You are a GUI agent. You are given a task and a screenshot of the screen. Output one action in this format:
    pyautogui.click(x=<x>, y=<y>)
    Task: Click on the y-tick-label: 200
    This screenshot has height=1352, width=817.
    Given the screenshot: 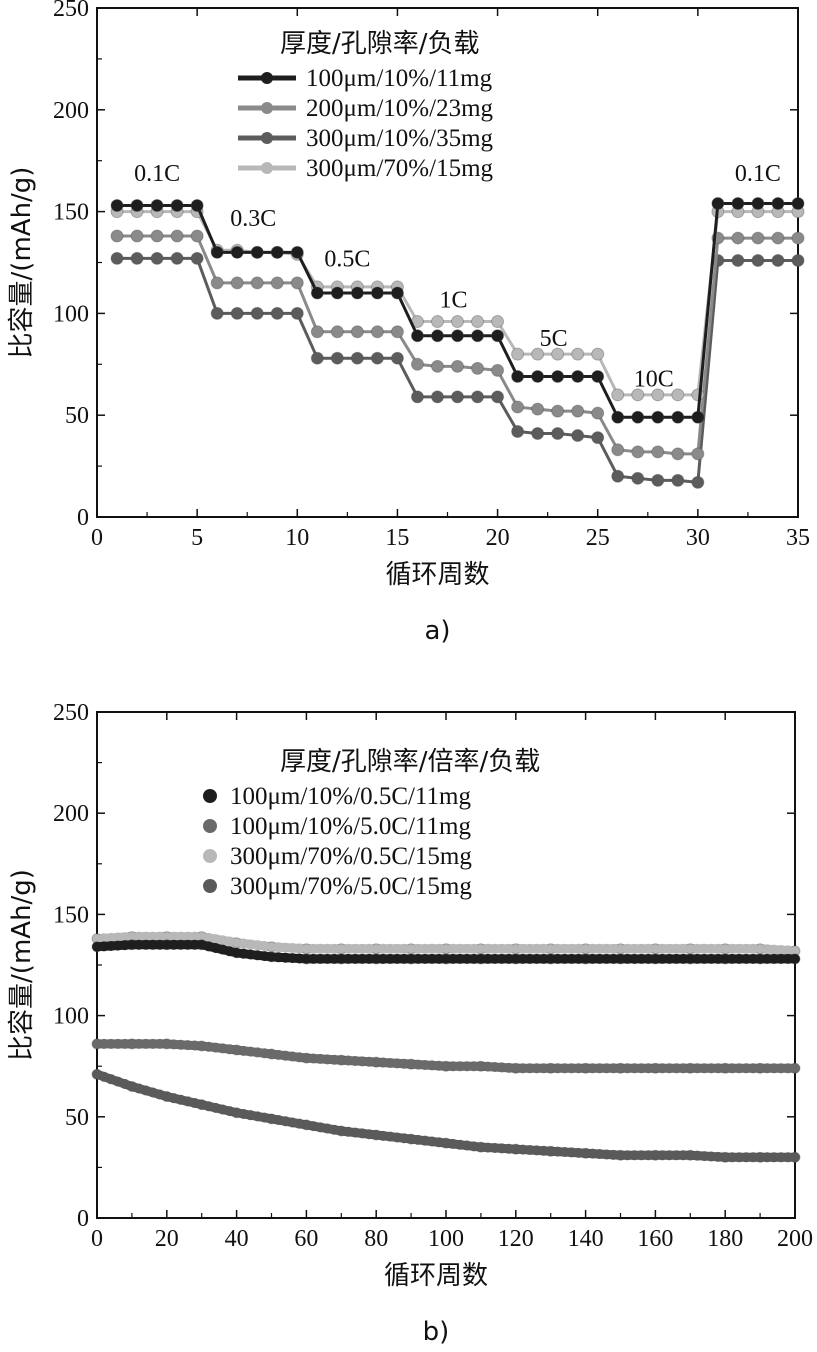 What is the action you would take?
    pyautogui.click(x=71, y=814)
    